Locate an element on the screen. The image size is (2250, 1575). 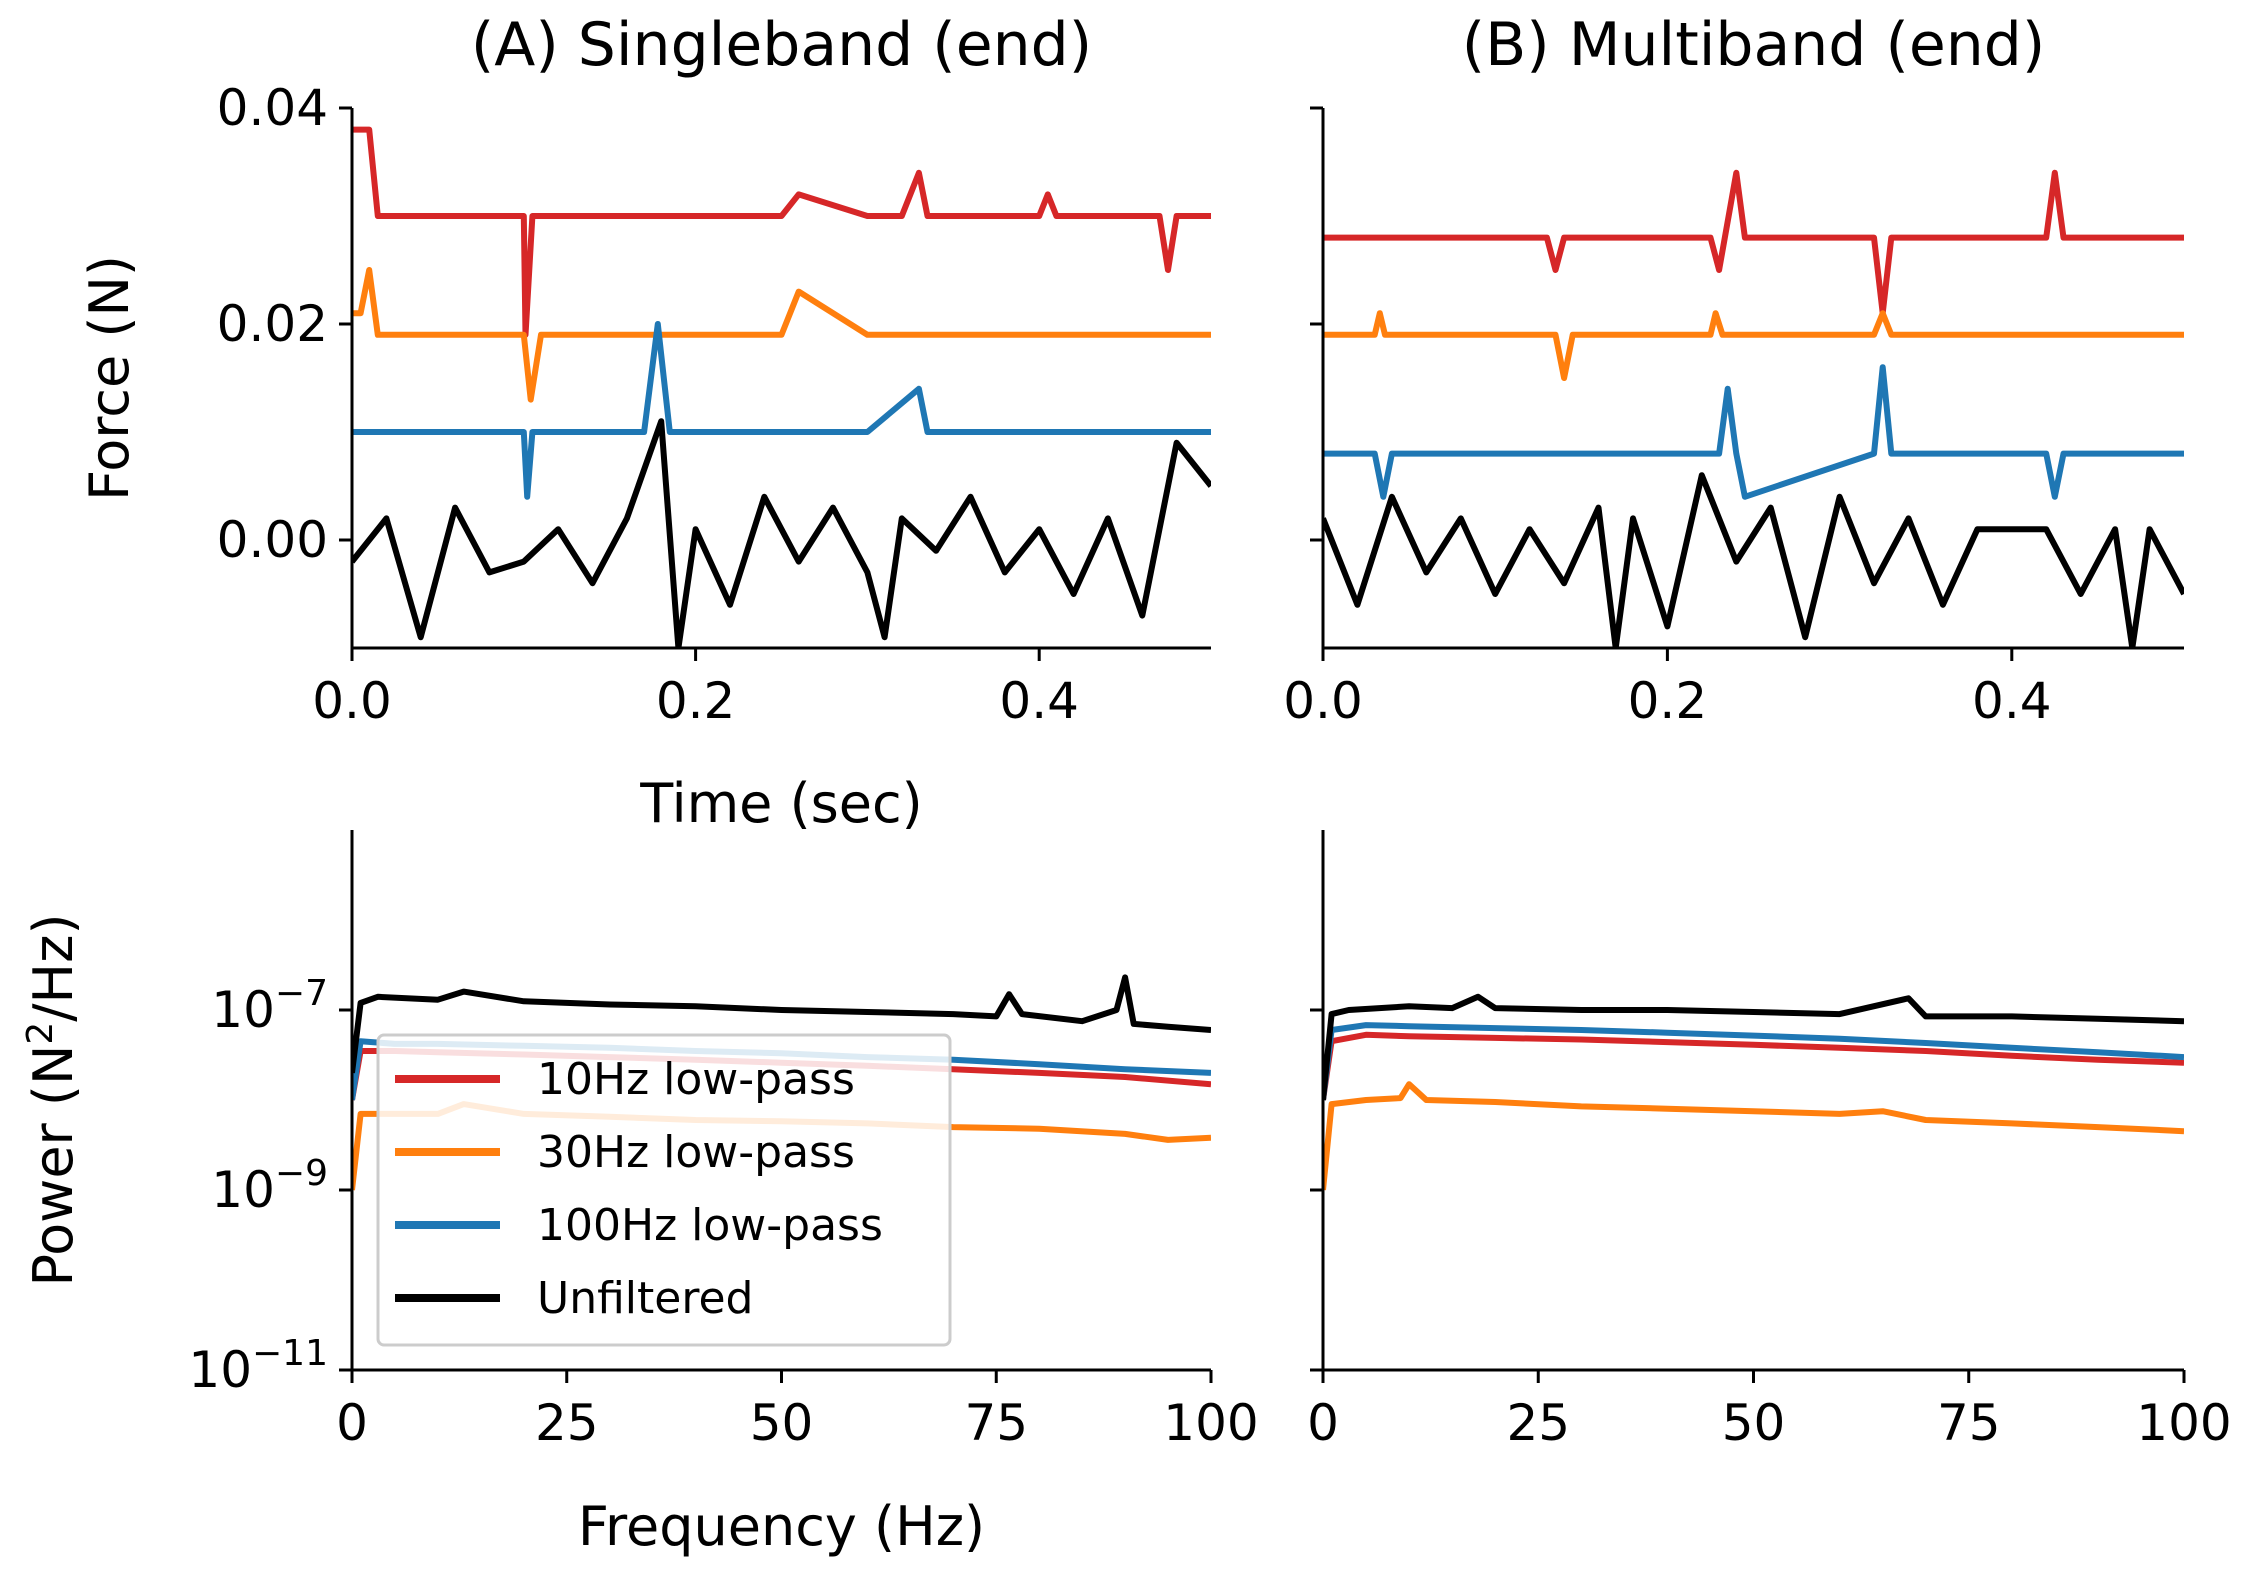
x-axis-label-frequency: Frequency (Hz) is located at coordinates (781, 1526).